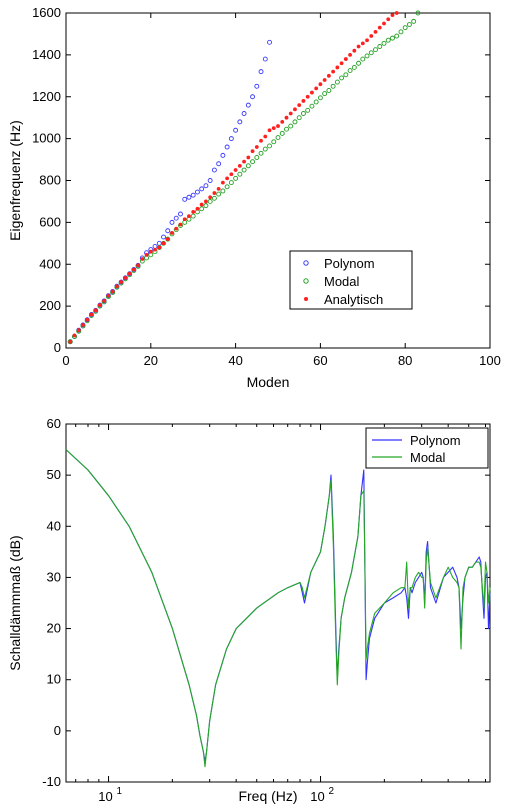 The width and height of the screenshot is (505, 804). I want to click on y-tick-label: 600, so click(50, 221).